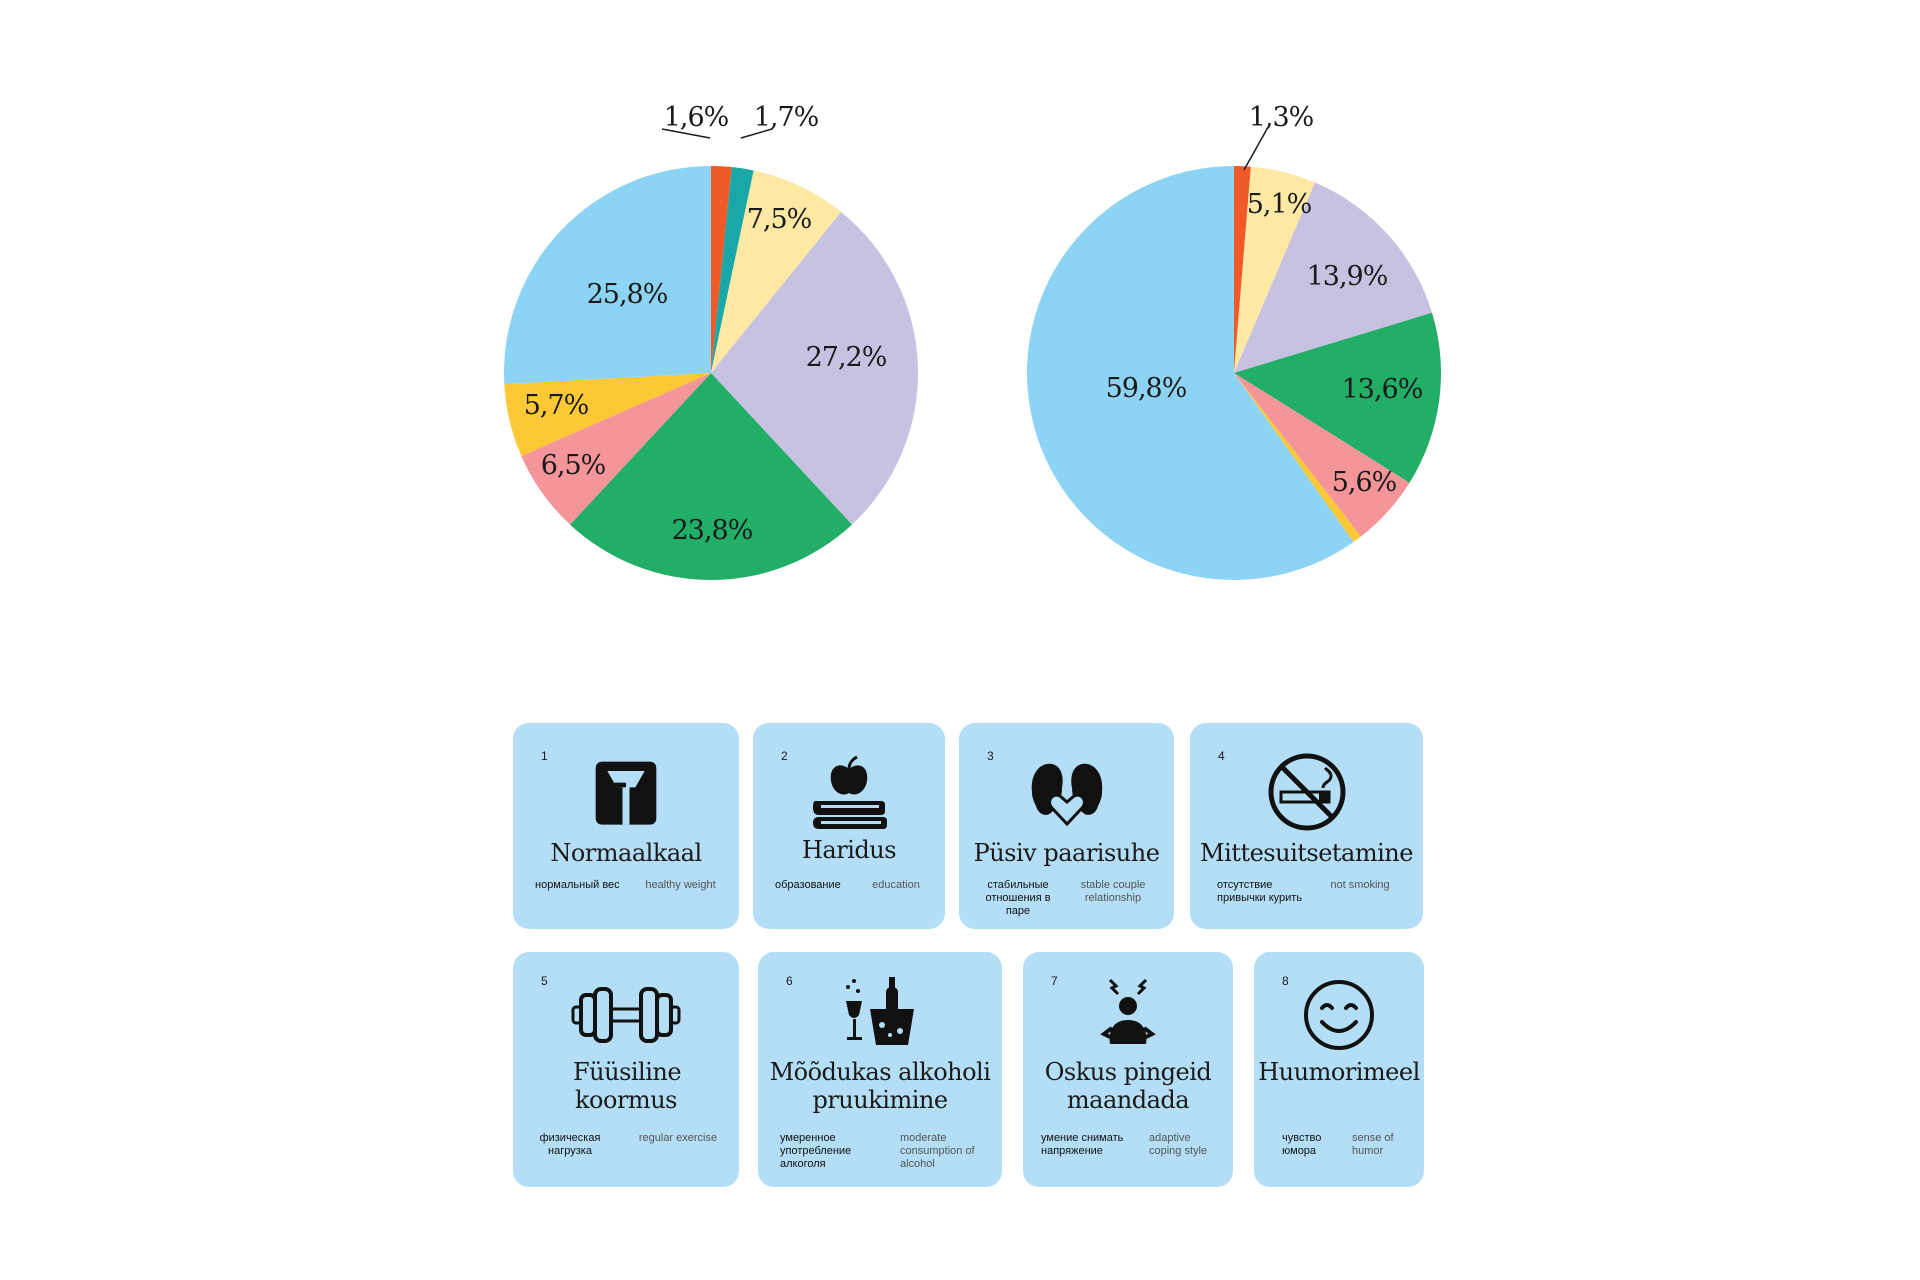 This screenshot has height=1280, width=1920. What do you see at coordinates (849, 792) in the screenshot?
I see `apple-book-icon` at bounding box center [849, 792].